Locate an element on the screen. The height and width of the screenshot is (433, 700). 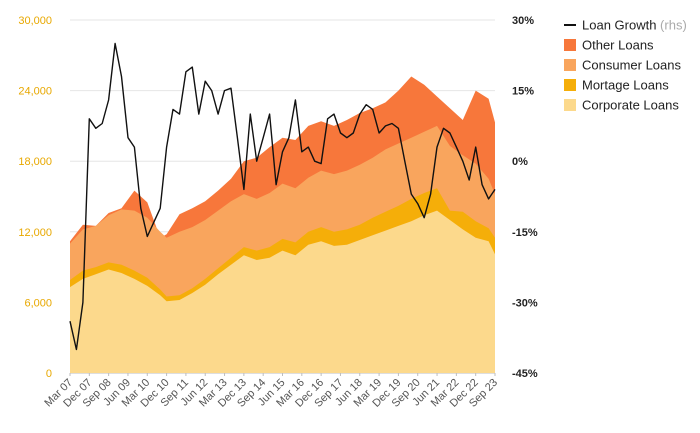
left-tick-label: 30,000 is located at coordinates (35, 21).